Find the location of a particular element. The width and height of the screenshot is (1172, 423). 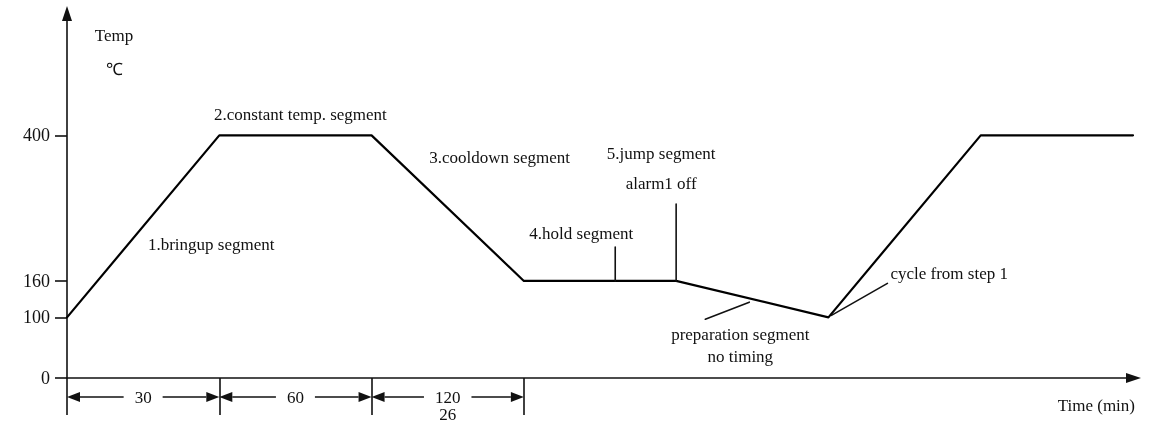

text: 30 is located at coordinates (143, 397).